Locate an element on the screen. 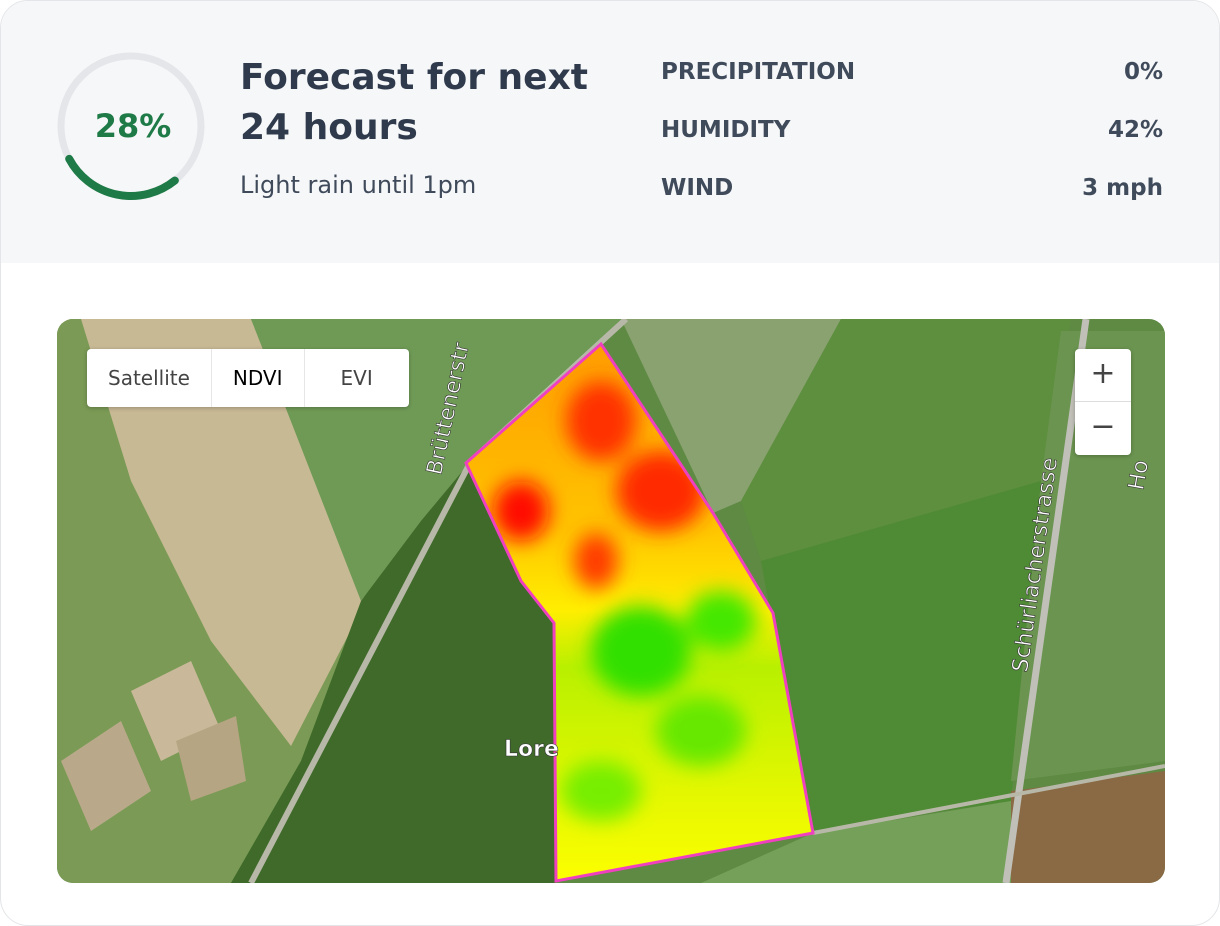 The image size is (1220, 926). metric-value: 42% is located at coordinates (1135, 130).